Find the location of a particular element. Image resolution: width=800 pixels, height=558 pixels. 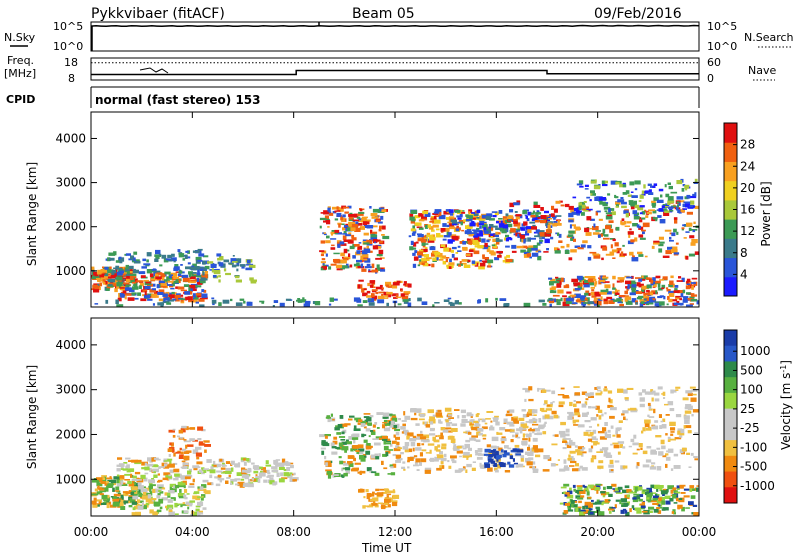

nsky-series-line is located at coordinates (395, 37).